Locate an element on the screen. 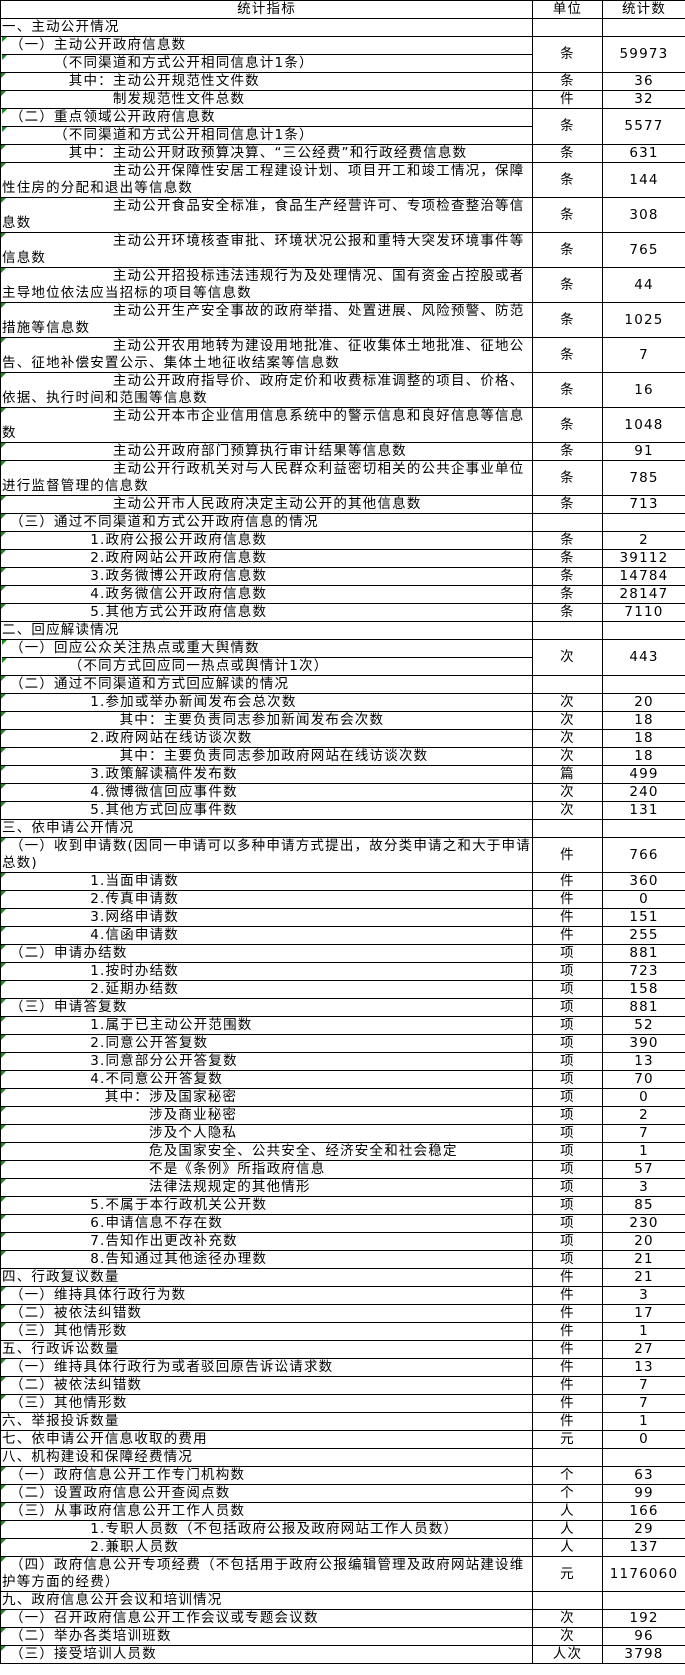  indicator-cell: 3.网络申请数 is located at coordinates (266, 917).